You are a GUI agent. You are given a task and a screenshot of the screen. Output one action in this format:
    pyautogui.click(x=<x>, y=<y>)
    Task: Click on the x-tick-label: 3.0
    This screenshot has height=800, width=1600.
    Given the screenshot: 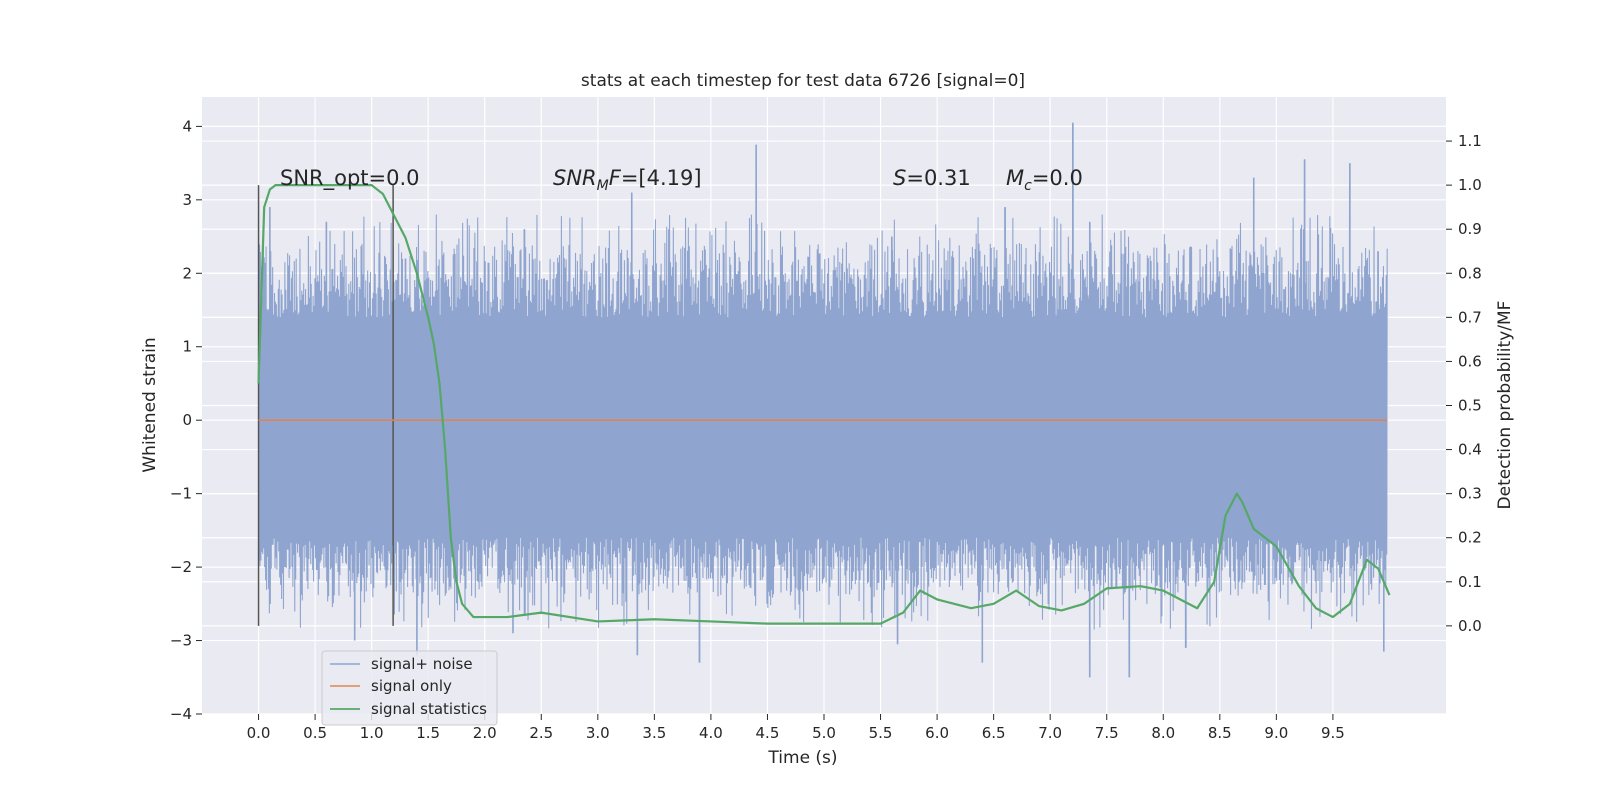 What is the action you would take?
    pyautogui.click(x=598, y=733)
    